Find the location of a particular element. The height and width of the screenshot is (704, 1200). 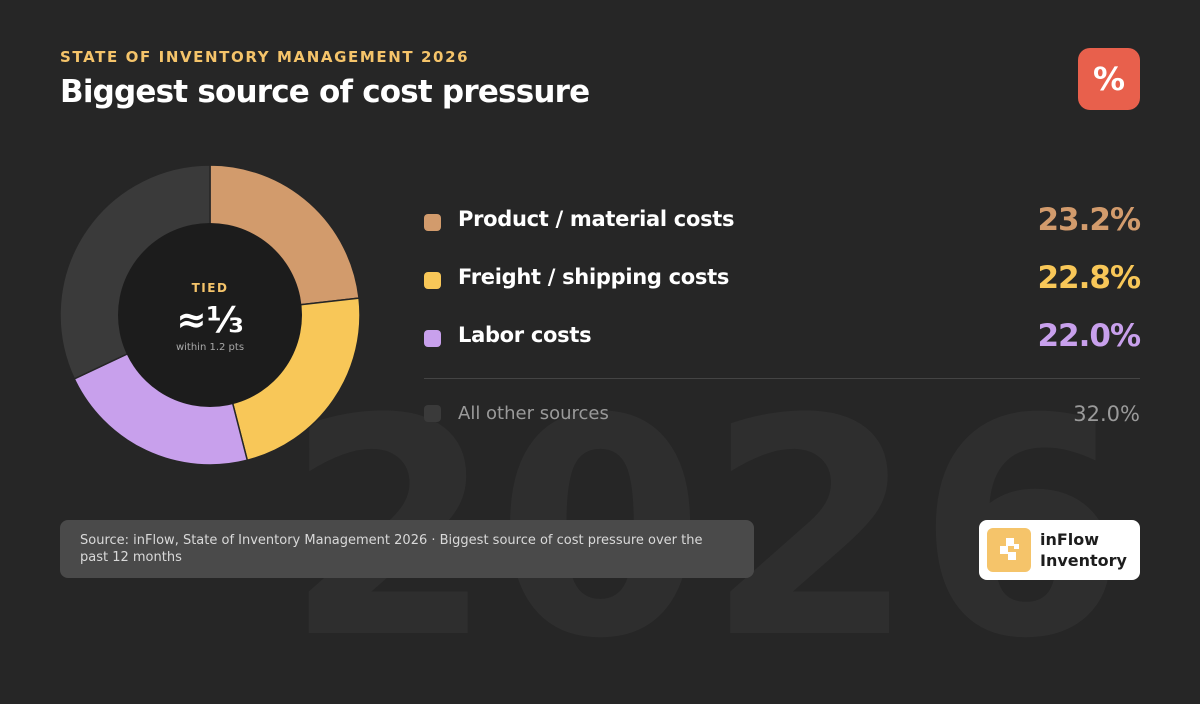

inflow-logo: inFlow Inventory is located at coordinates (1059, 550).